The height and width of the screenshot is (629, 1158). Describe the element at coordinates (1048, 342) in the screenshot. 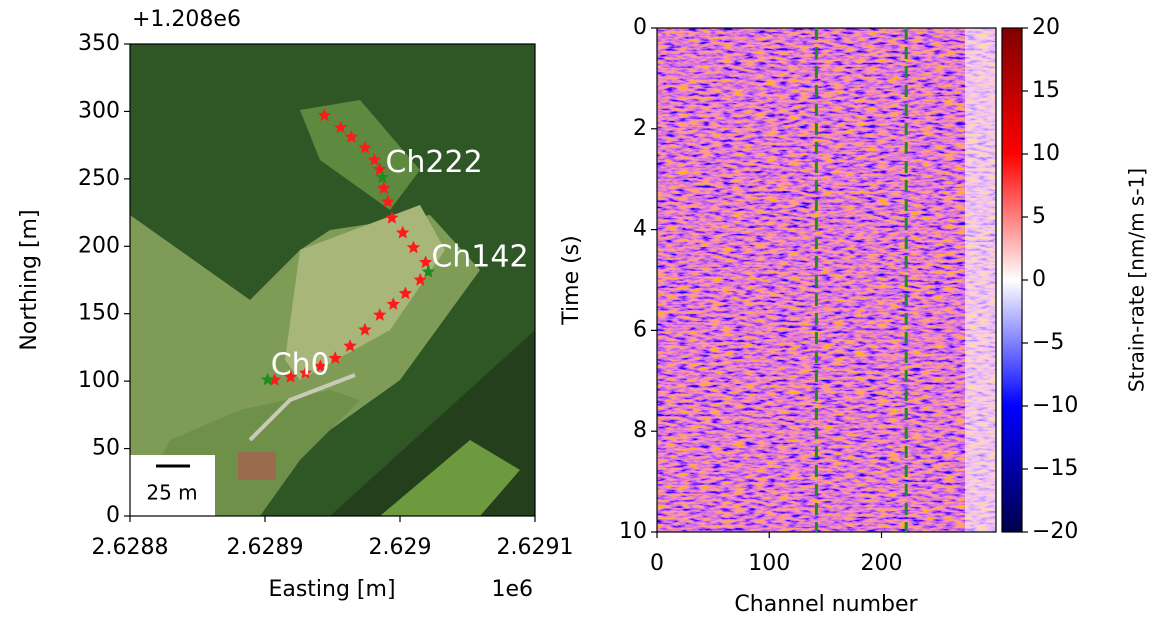

I see `colorbar-tick-label: −5` at that location.